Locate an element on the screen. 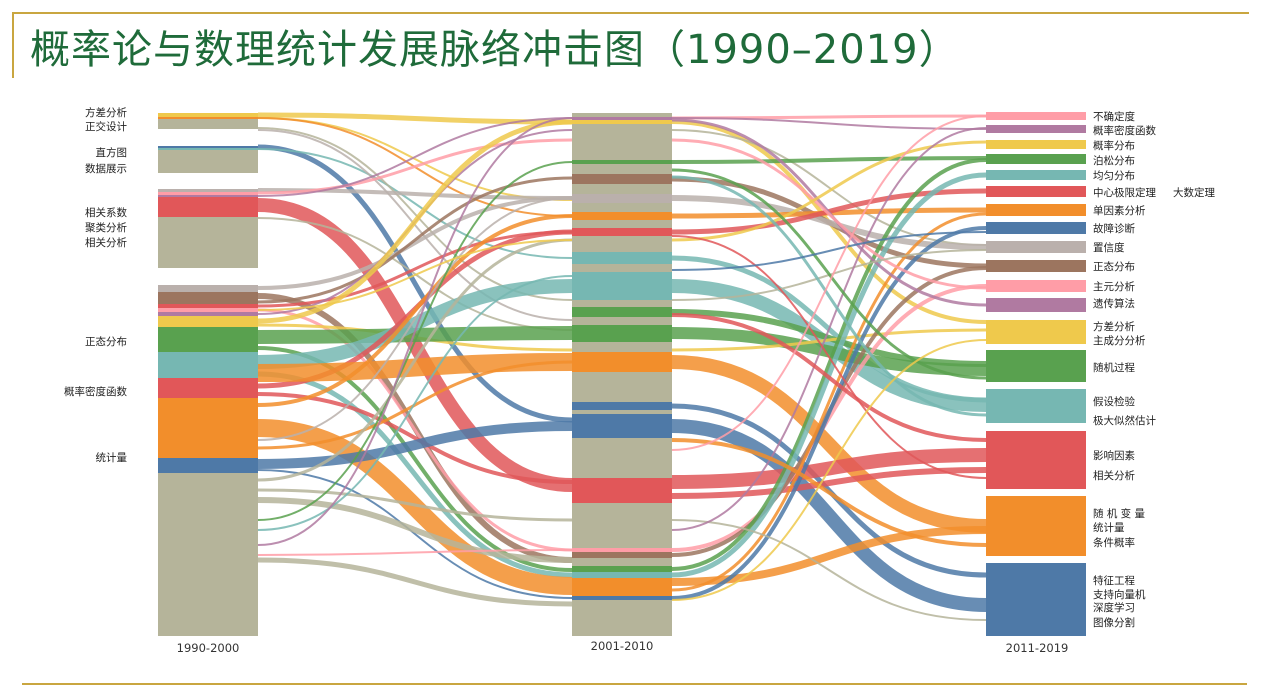 This screenshot has width=1267, height=700. period-label-2011-2019: 2011-2019 is located at coordinates (1037, 648).